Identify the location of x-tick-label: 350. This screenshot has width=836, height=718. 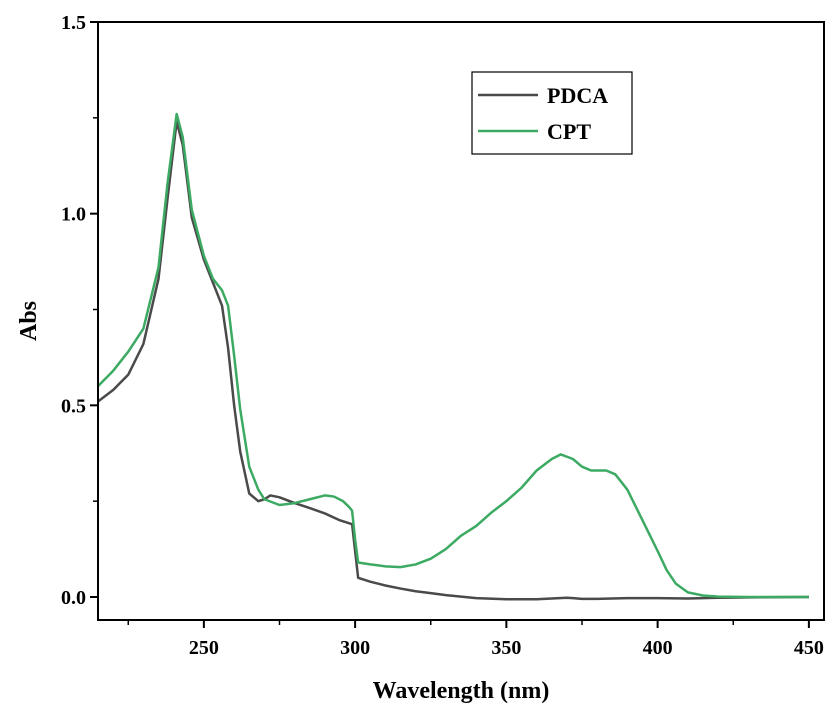
(506, 648).